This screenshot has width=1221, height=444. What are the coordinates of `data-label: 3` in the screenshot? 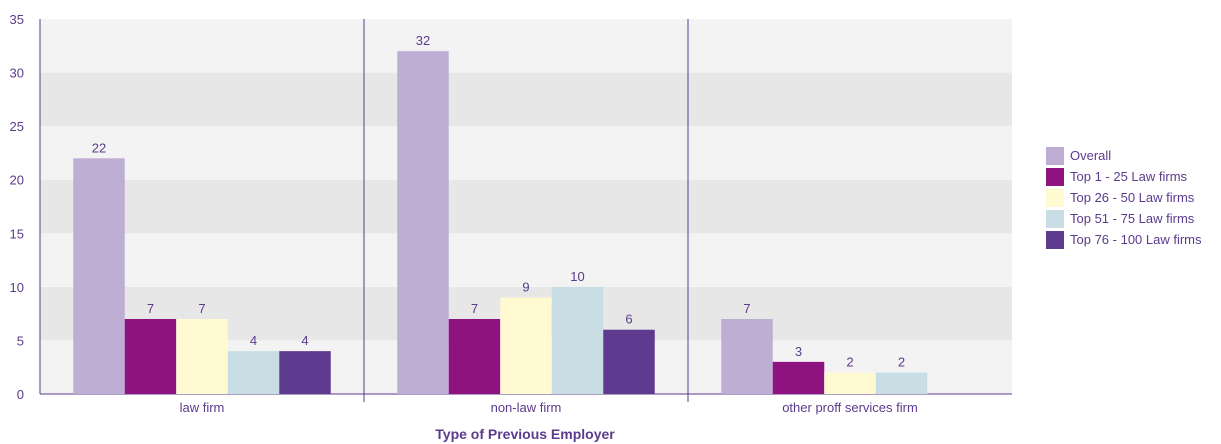 It's located at (798, 351).